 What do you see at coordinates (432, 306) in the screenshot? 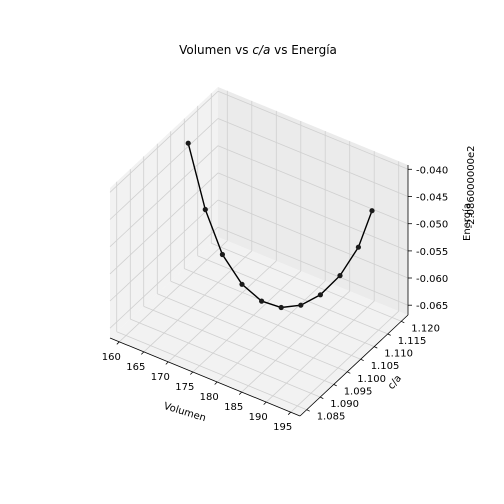
I see `z-tick-label: -0.065` at bounding box center [432, 306].